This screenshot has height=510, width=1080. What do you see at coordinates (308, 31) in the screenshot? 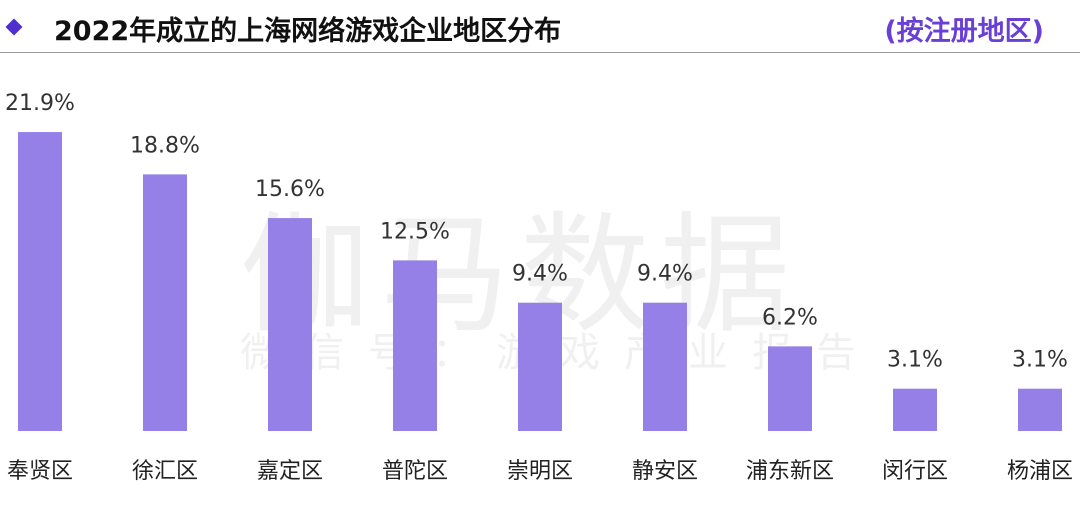
I see `chart-title: 2022年成立的上海网络游戏企业地区分布` at bounding box center [308, 31].